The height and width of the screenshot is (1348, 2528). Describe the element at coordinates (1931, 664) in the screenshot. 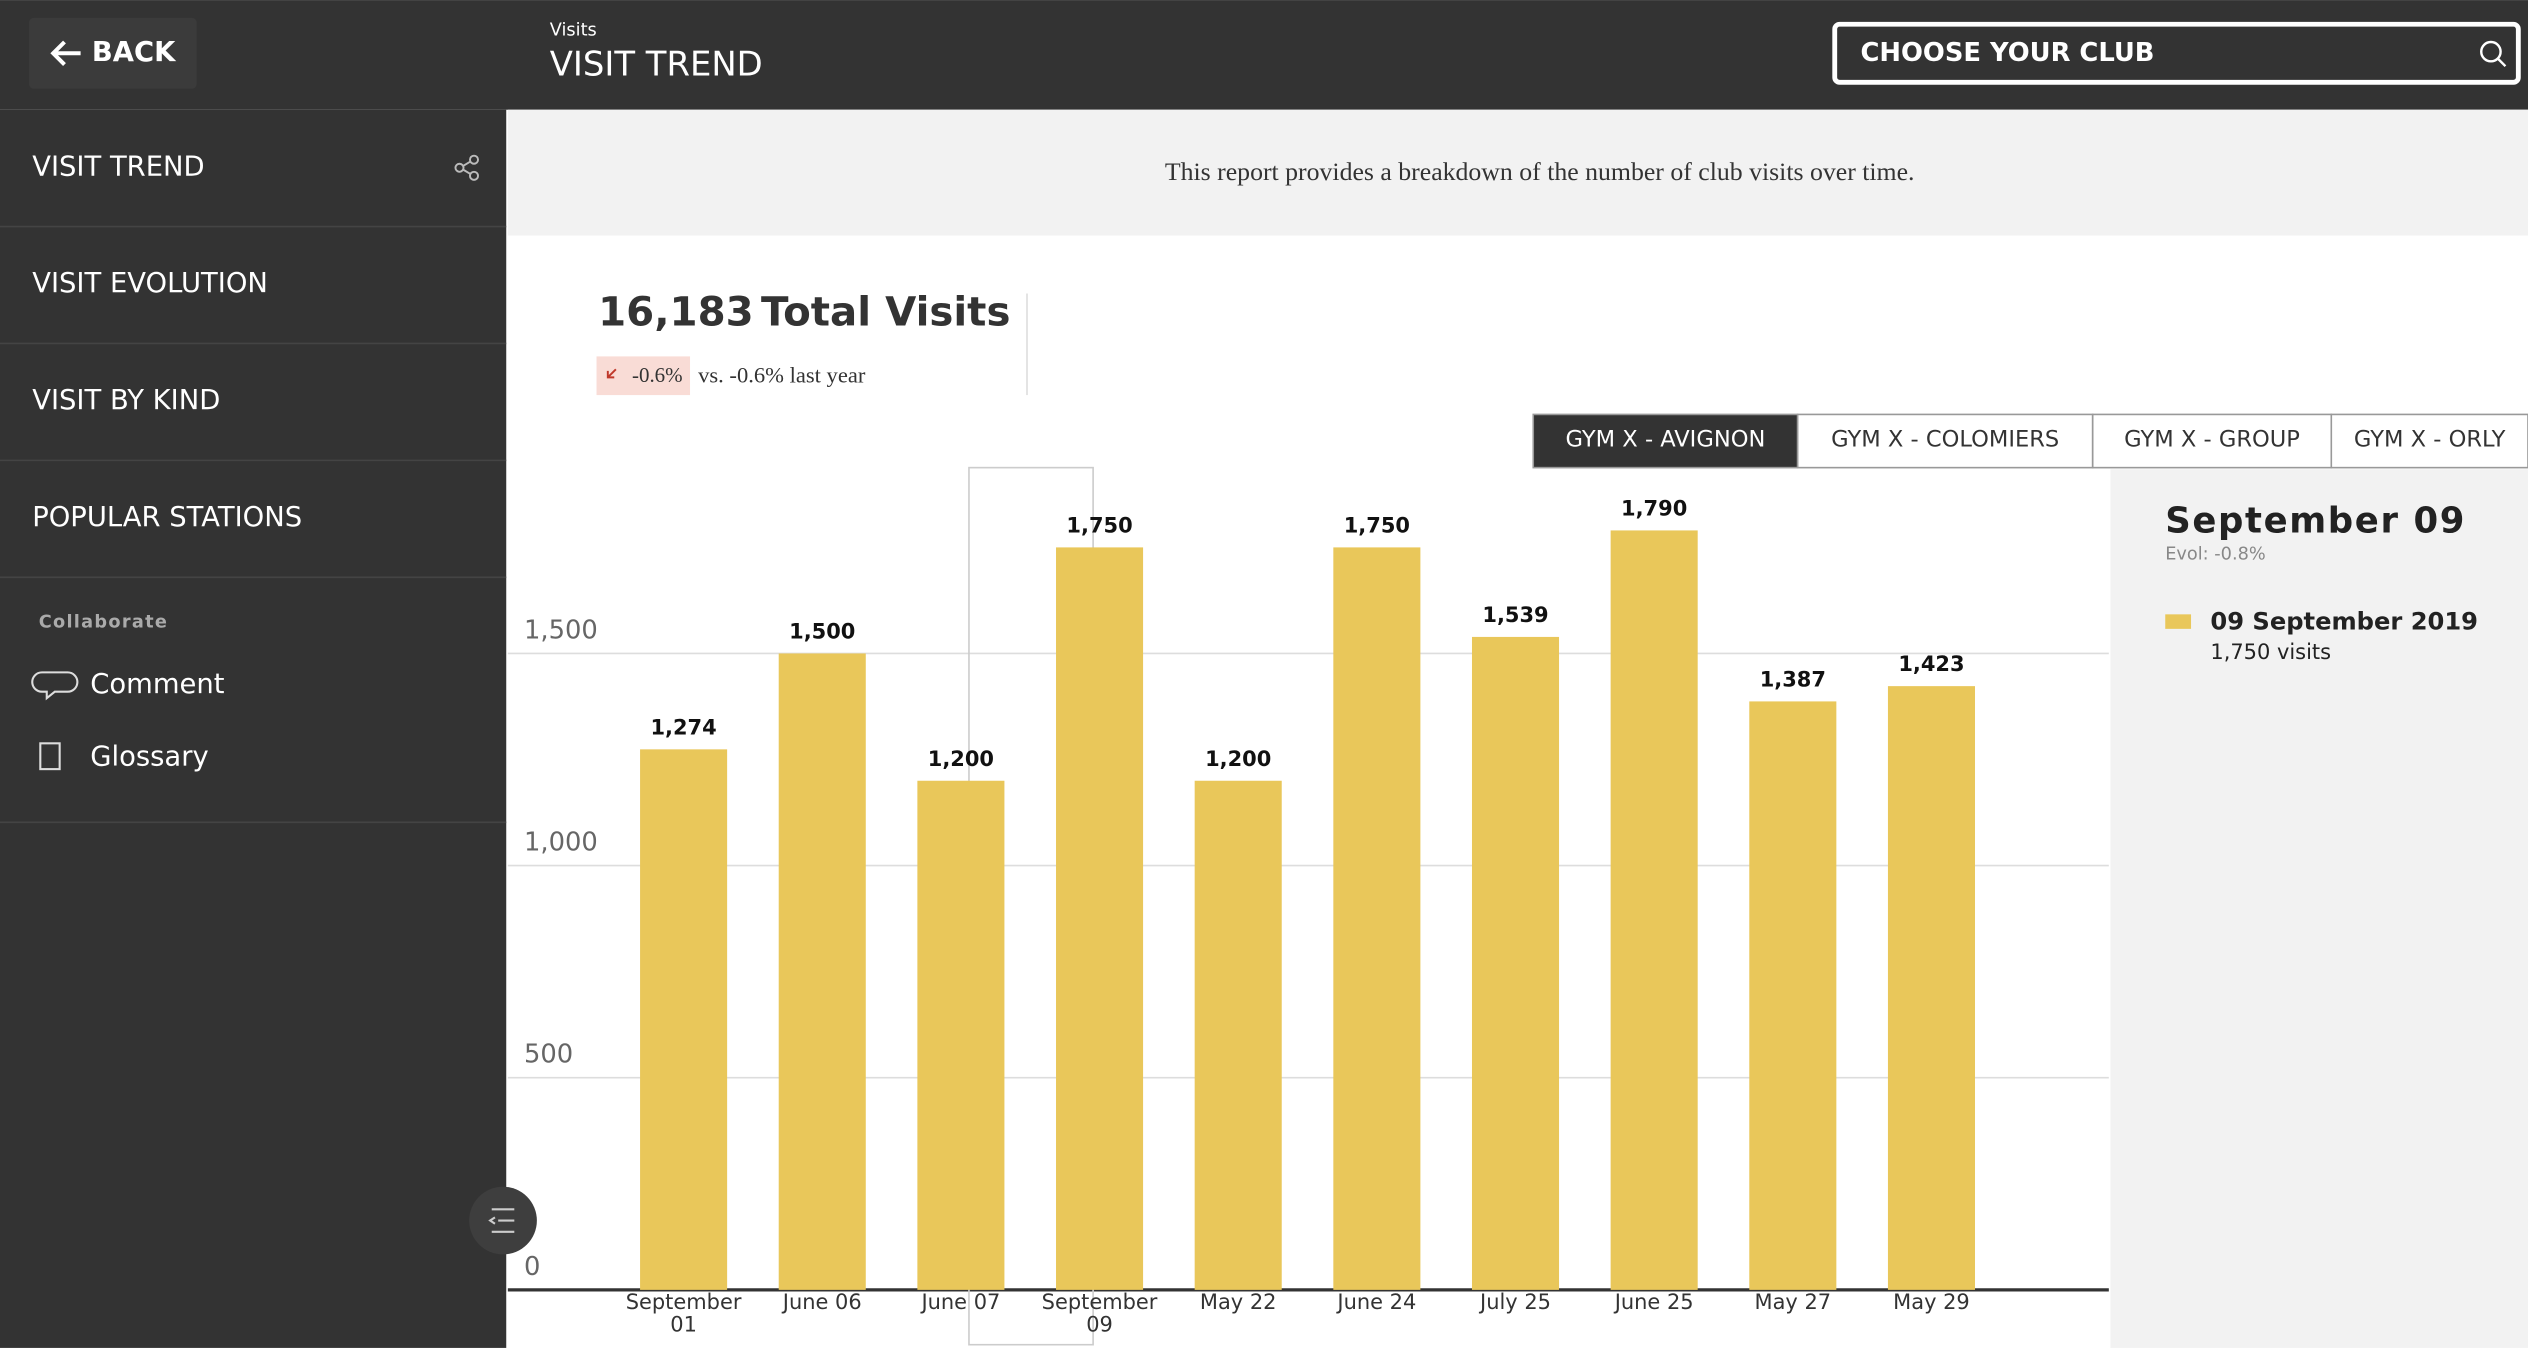

I see `value-label: 1,423` at that location.